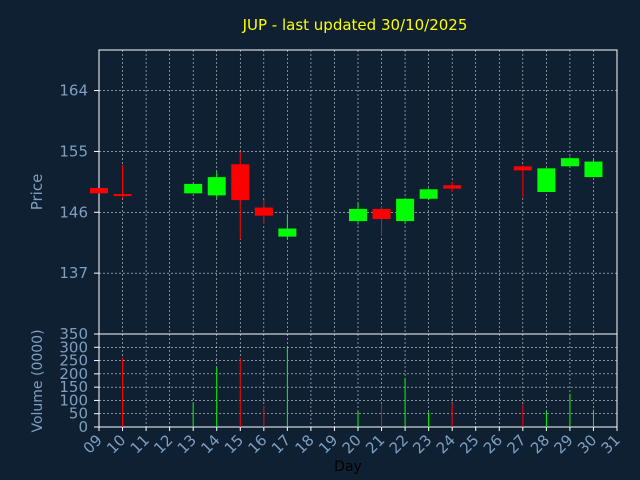 This screenshot has width=640, height=480. I want to click on price-y-axis-label: Price, so click(37, 192).